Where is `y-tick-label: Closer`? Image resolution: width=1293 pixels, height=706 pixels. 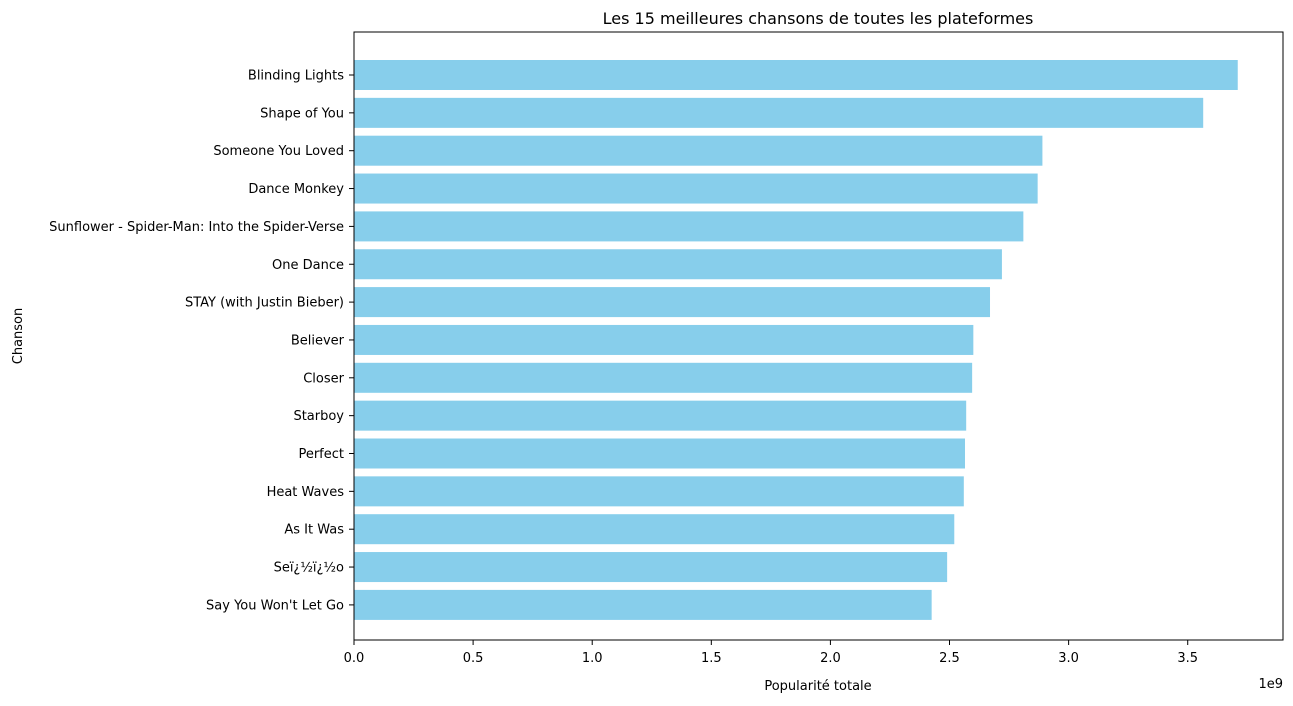
y-tick-label: Closer is located at coordinates (323, 378).